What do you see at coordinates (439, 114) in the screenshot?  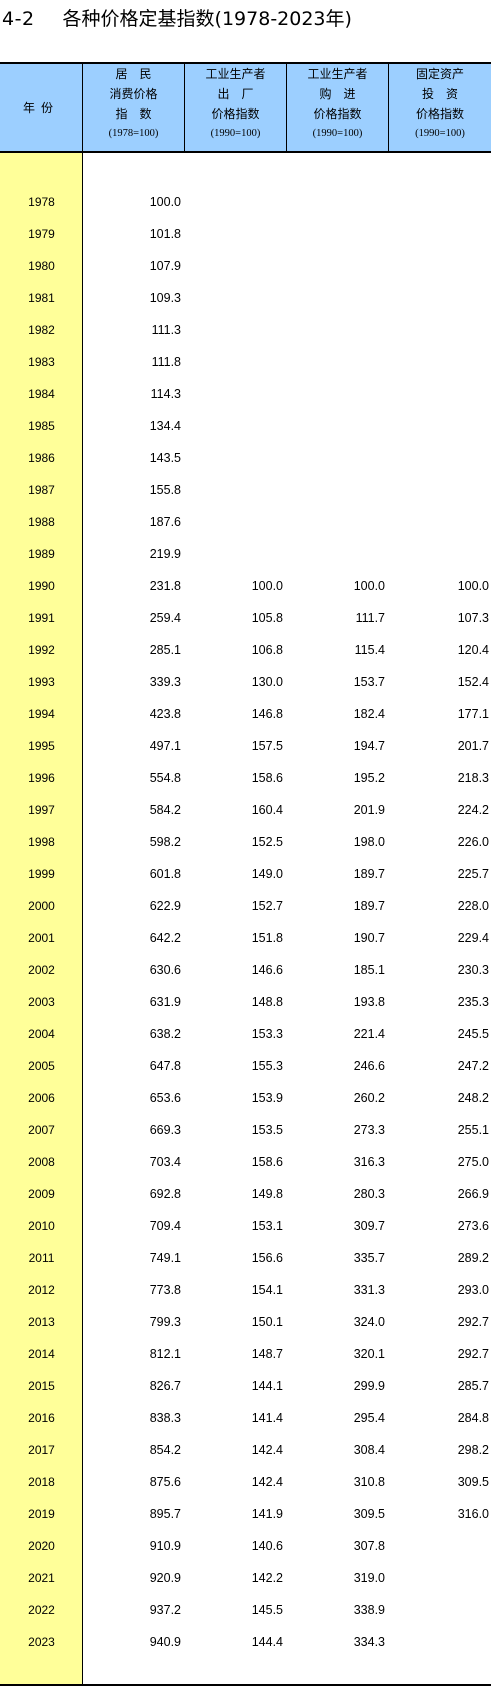 I see `header-line: 价格指数` at bounding box center [439, 114].